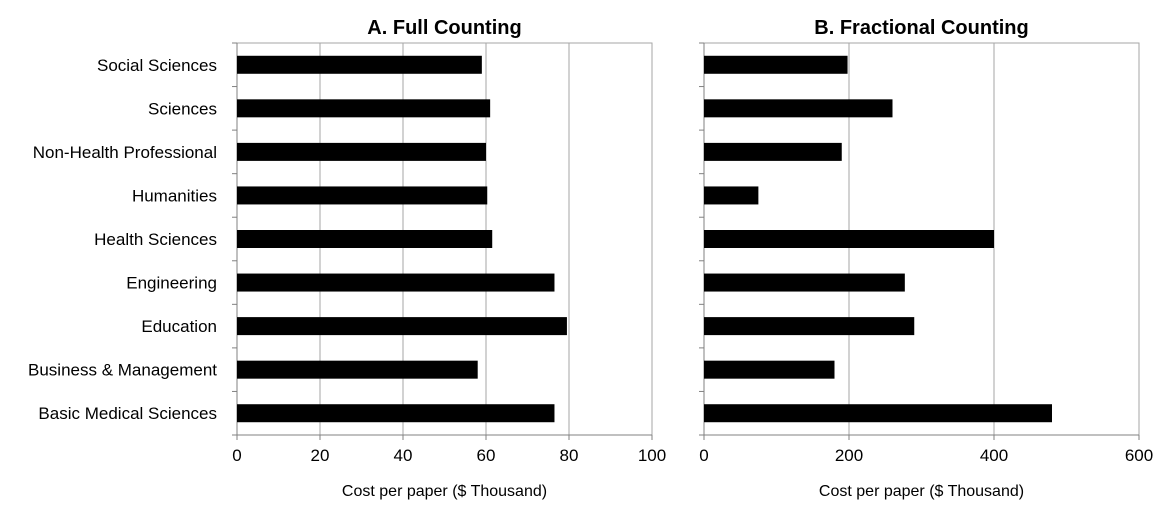 The width and height of the screenshot is (1157, 506). Describe the element at coordinates (155, 239) in the screenshot. I see `category-label-4: Health Sciences` at that location.